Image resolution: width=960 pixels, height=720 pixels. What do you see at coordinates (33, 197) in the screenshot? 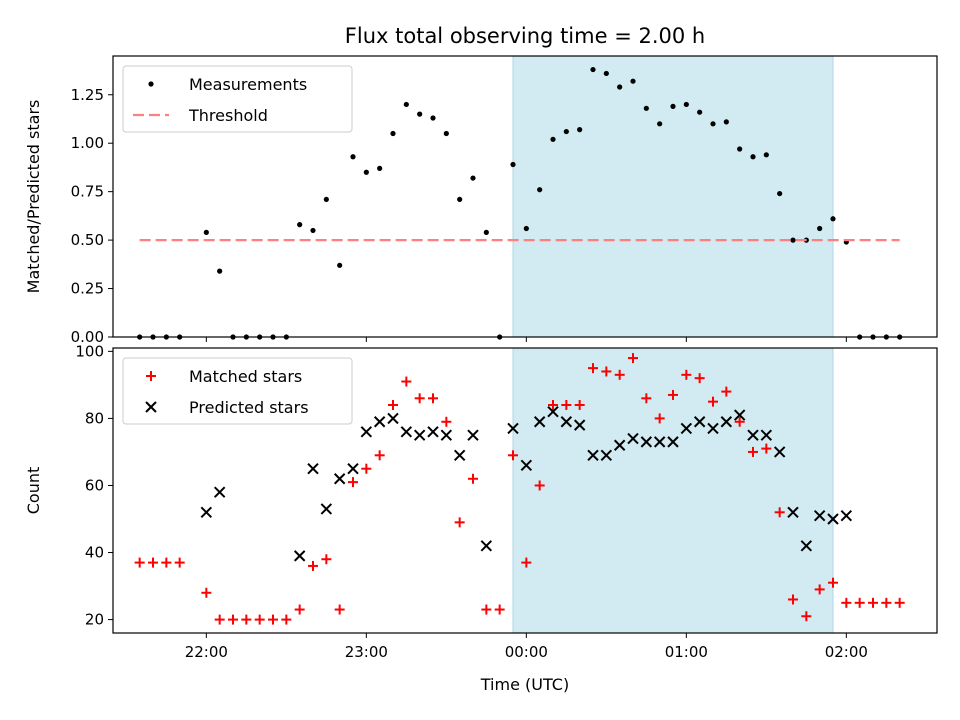
I see `y-axis-label: Matched/Predicted stars` at bounding box center [33, 197].